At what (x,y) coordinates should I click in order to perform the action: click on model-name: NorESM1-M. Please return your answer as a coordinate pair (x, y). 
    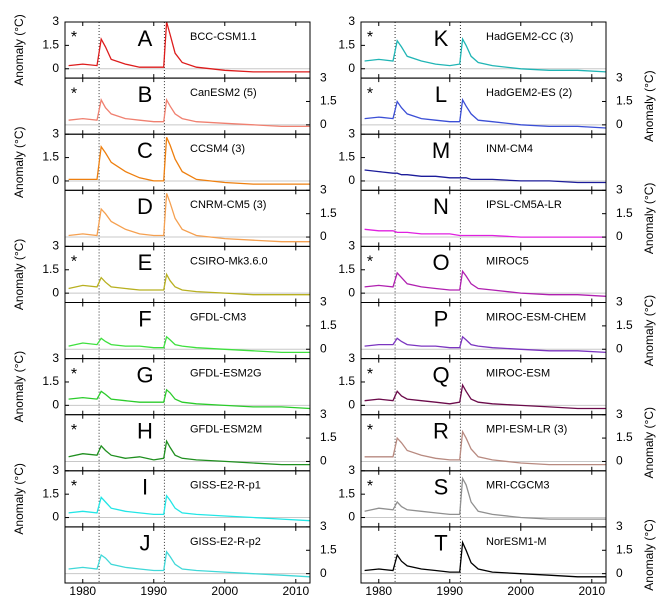
    Looking at the image, I should click on (516, 542).